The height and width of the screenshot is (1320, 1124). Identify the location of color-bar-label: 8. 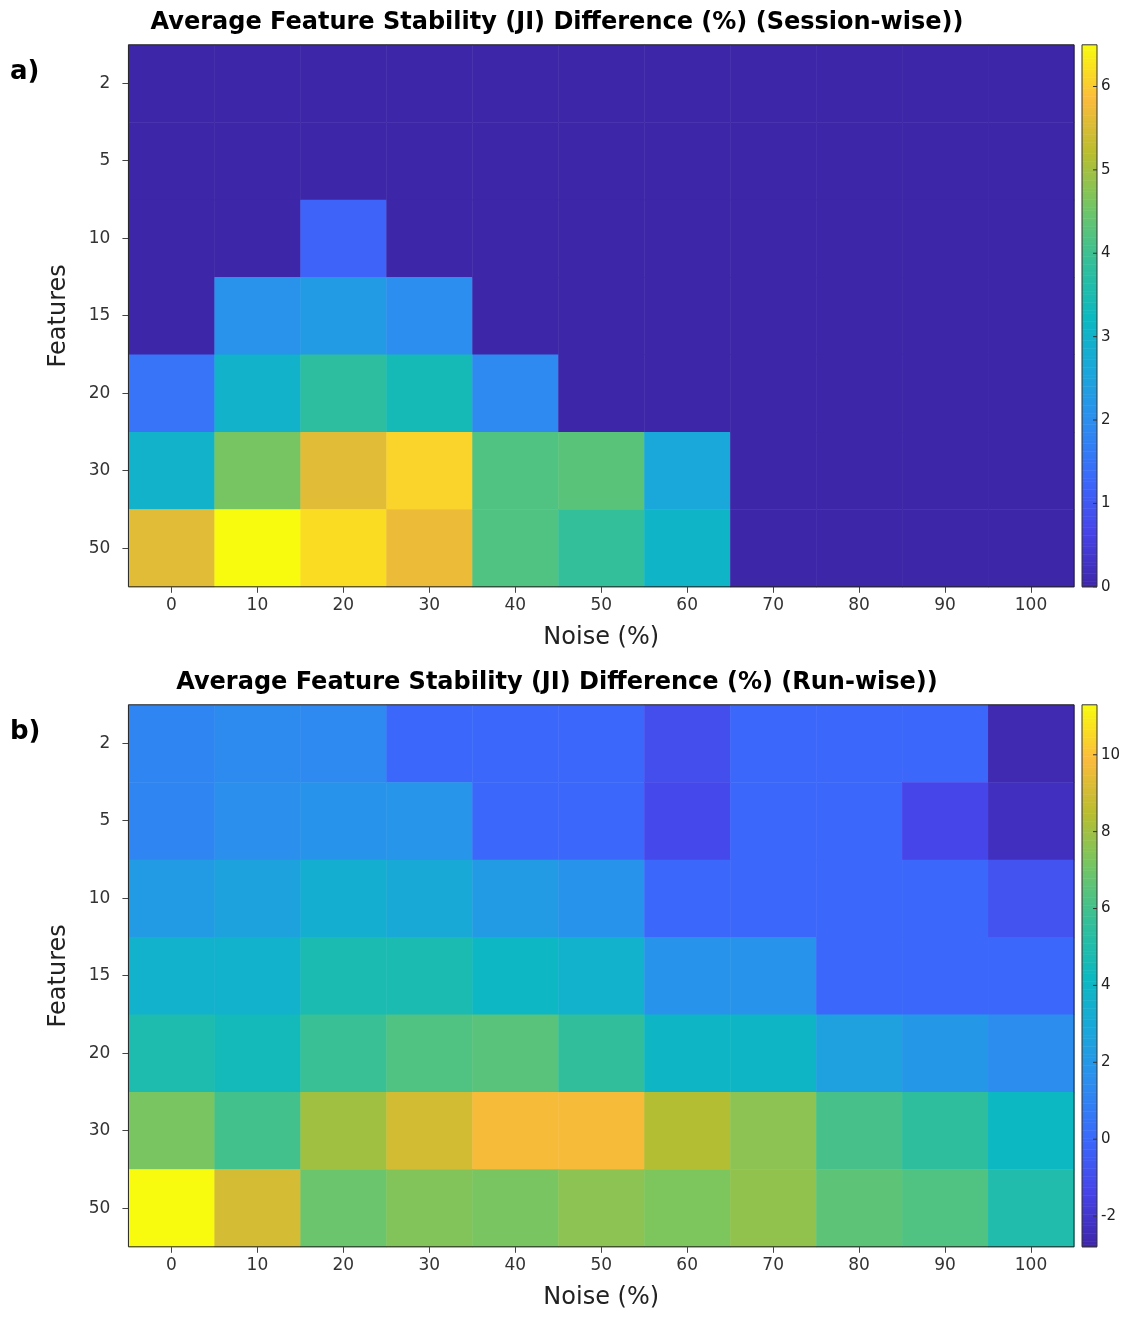
(1106, 830).